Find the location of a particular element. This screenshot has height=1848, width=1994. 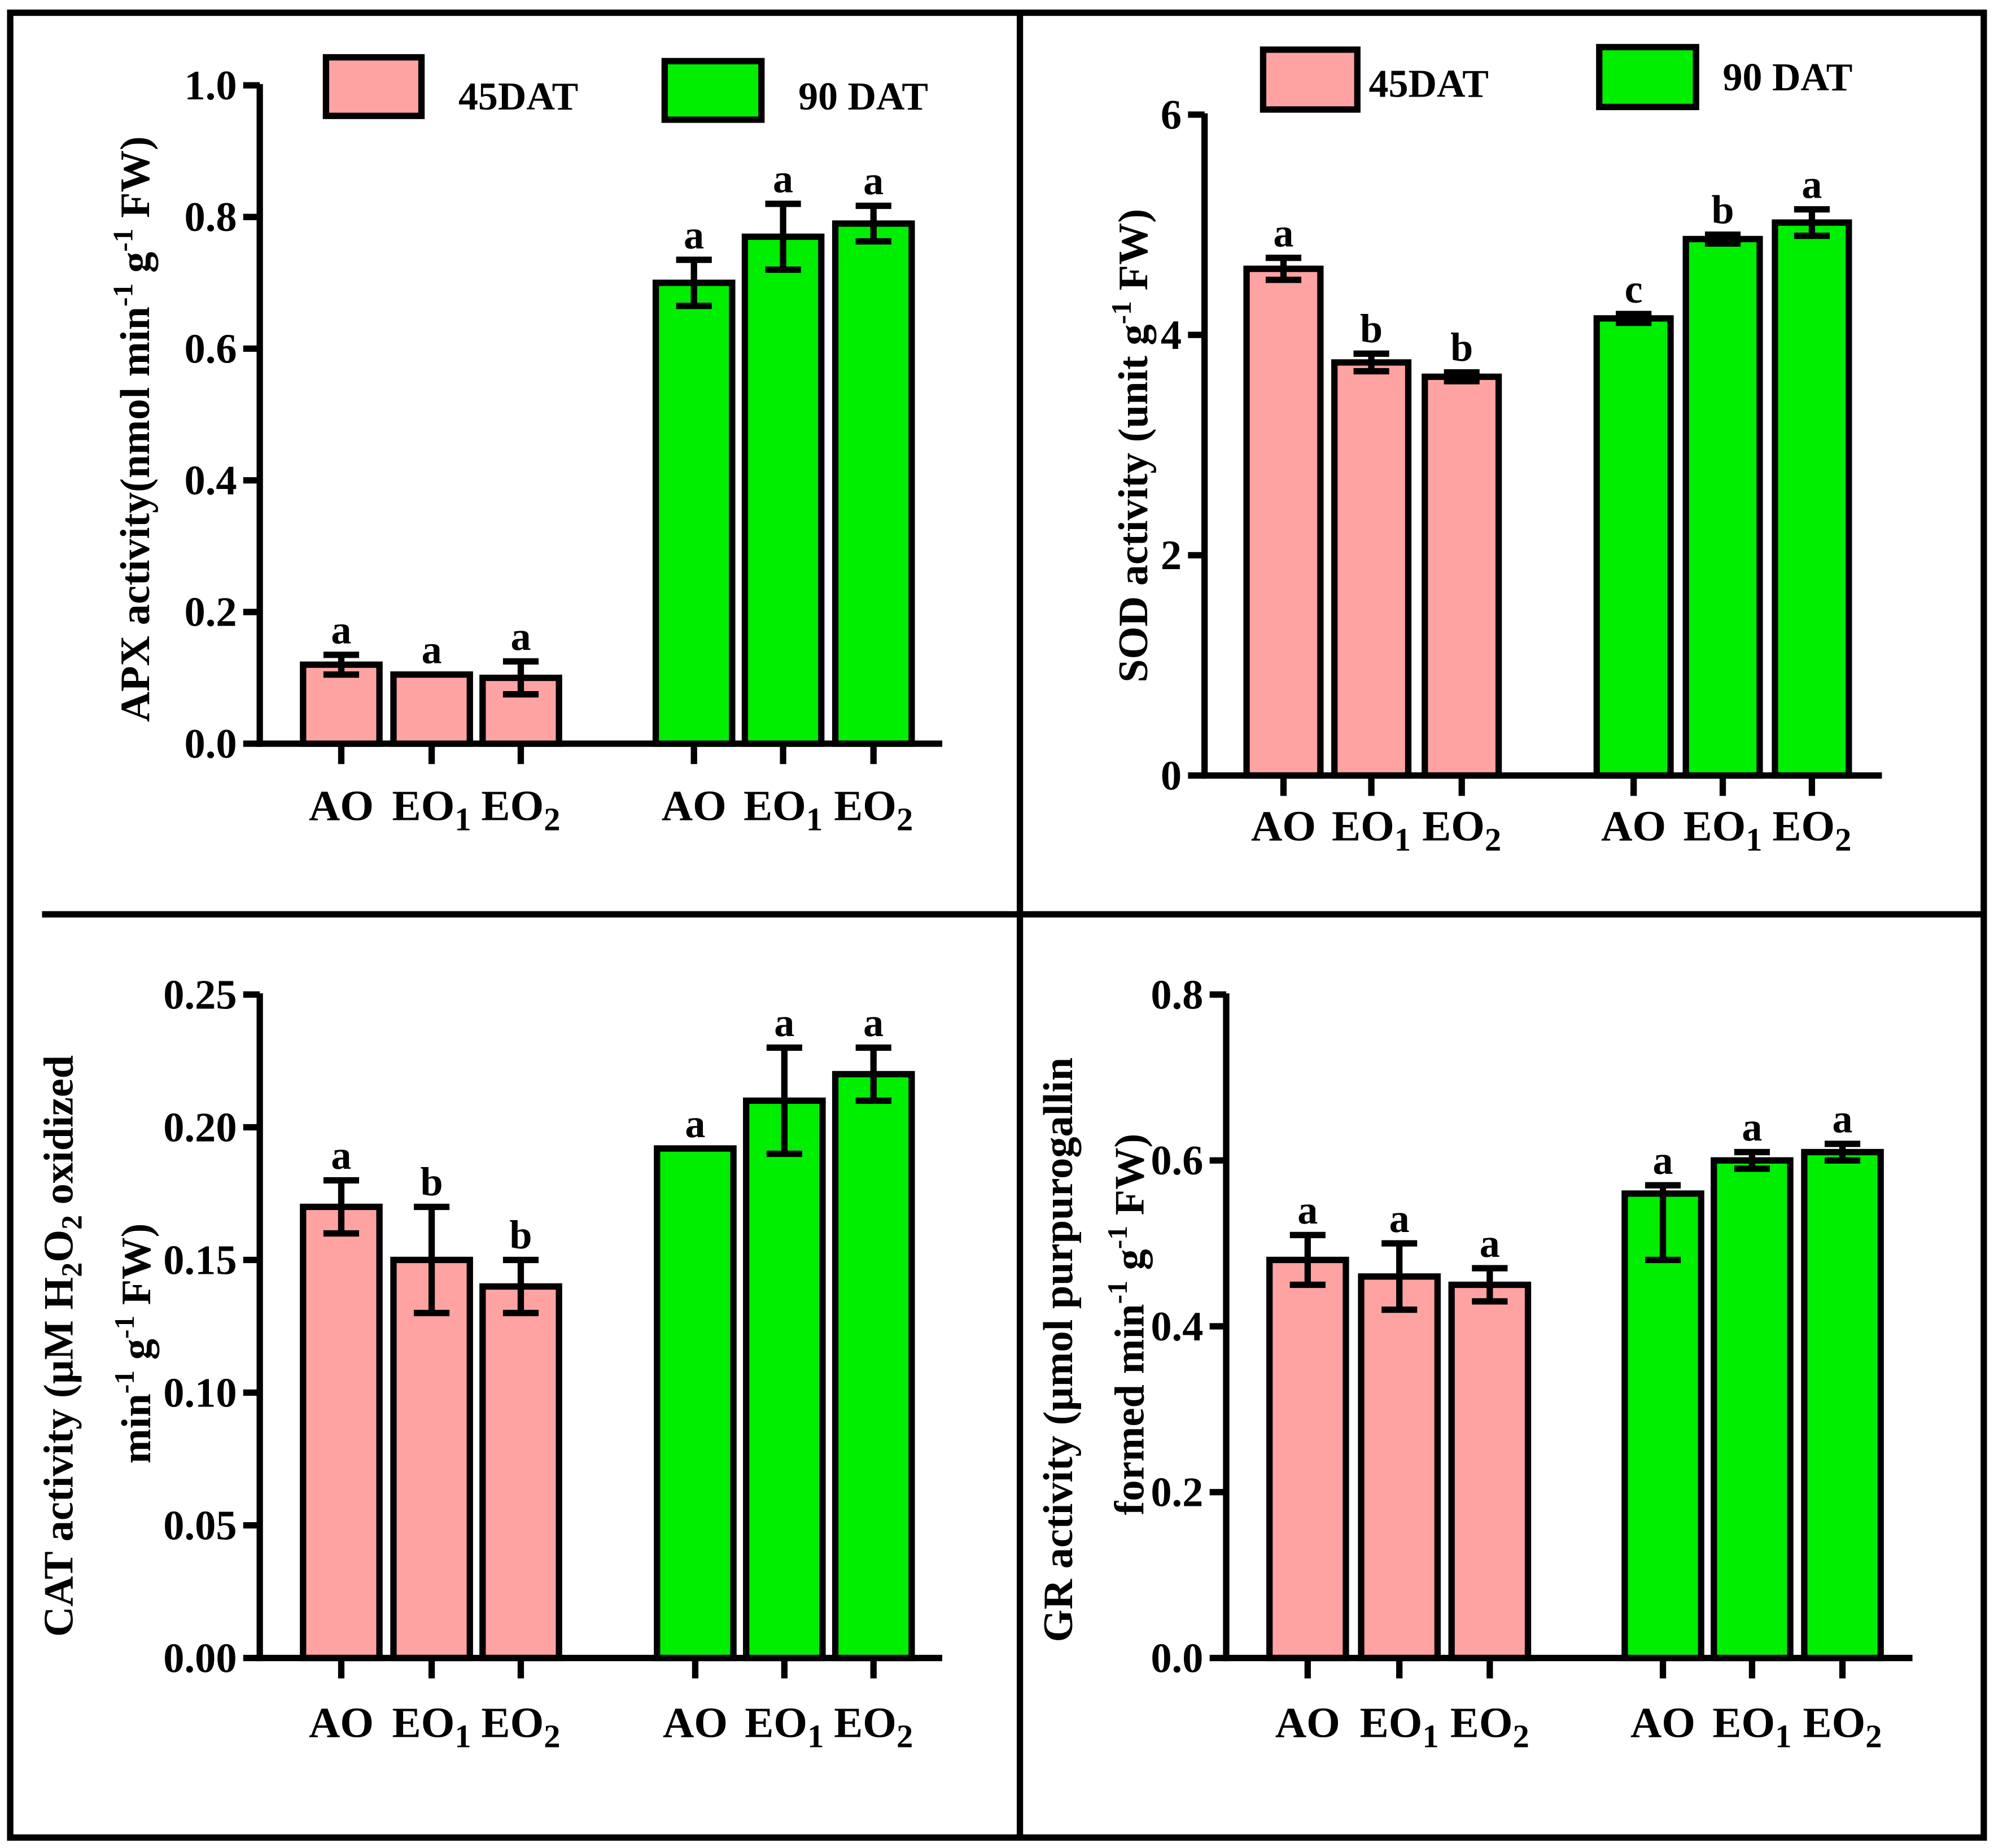

y-axis-label-segment: APX activity(nmol min is located at coordinates (136, 514).